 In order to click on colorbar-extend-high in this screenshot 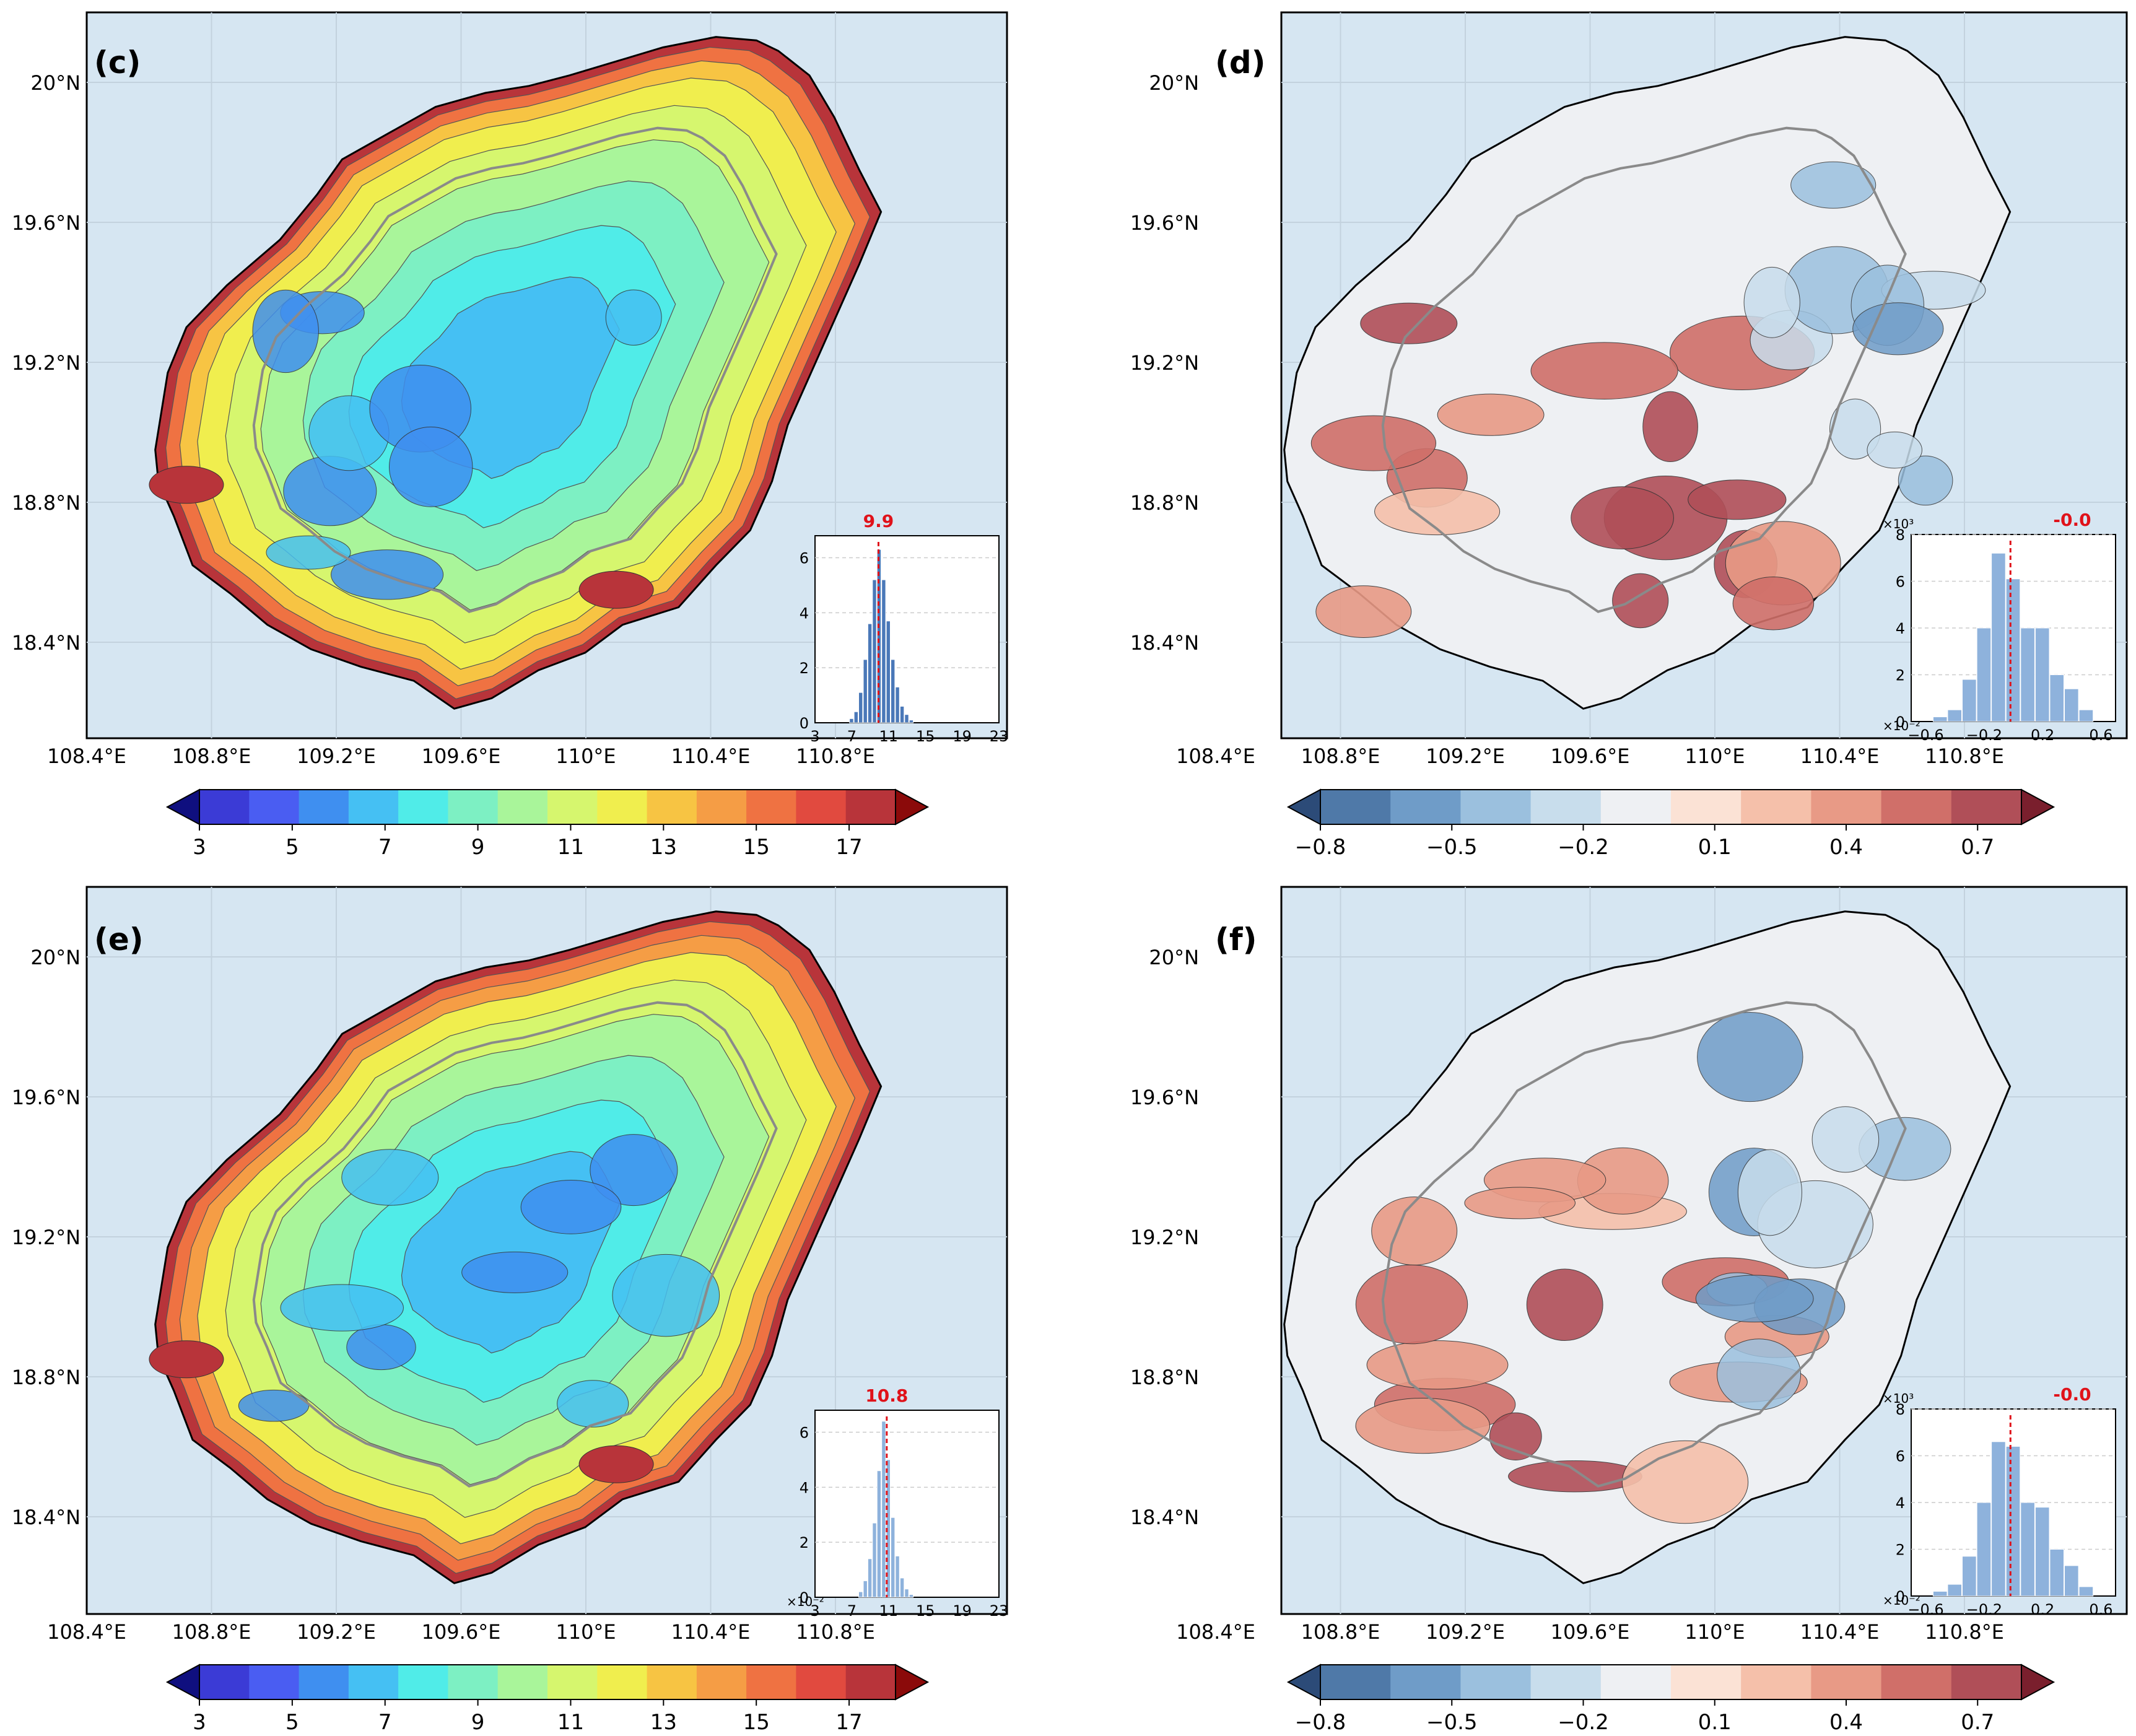, I will do `click(2038, 807)`.